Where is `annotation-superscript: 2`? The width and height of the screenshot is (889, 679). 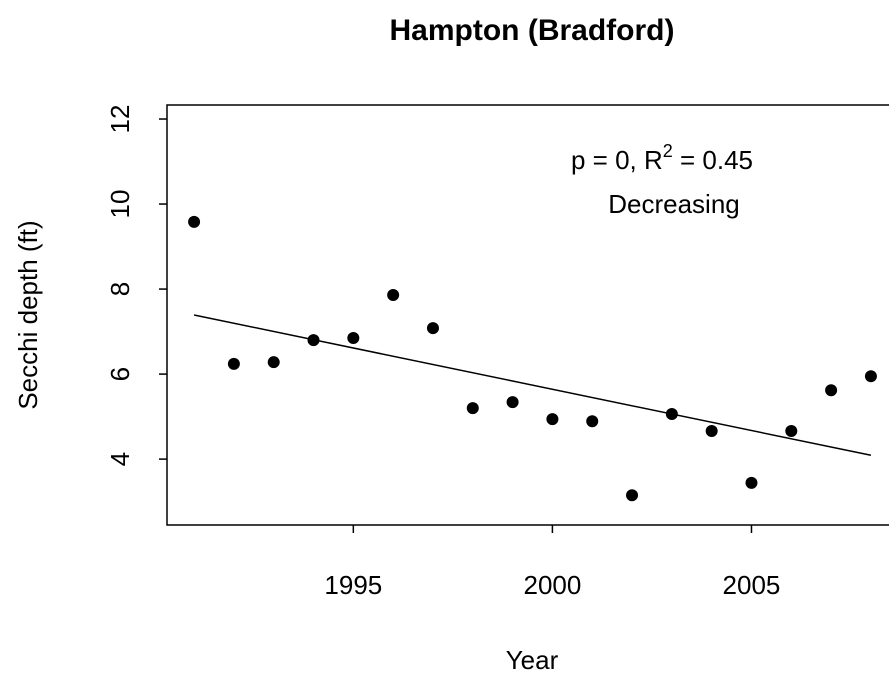 annotation-superscript: 2 is located at coordinates (668, 151).